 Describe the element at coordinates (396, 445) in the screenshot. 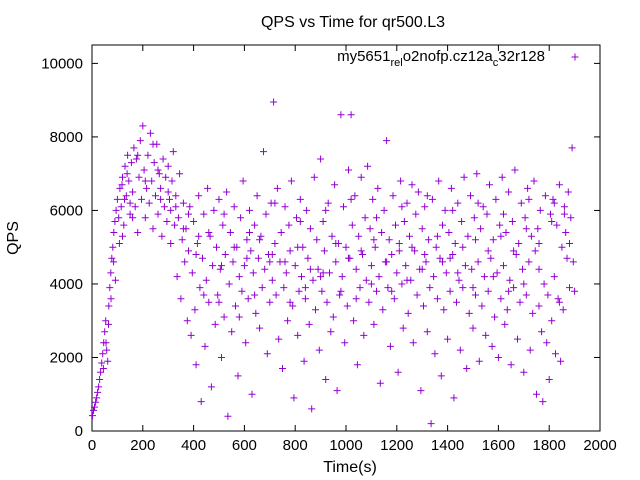

I see `x-tick-label: 1200` at that location.